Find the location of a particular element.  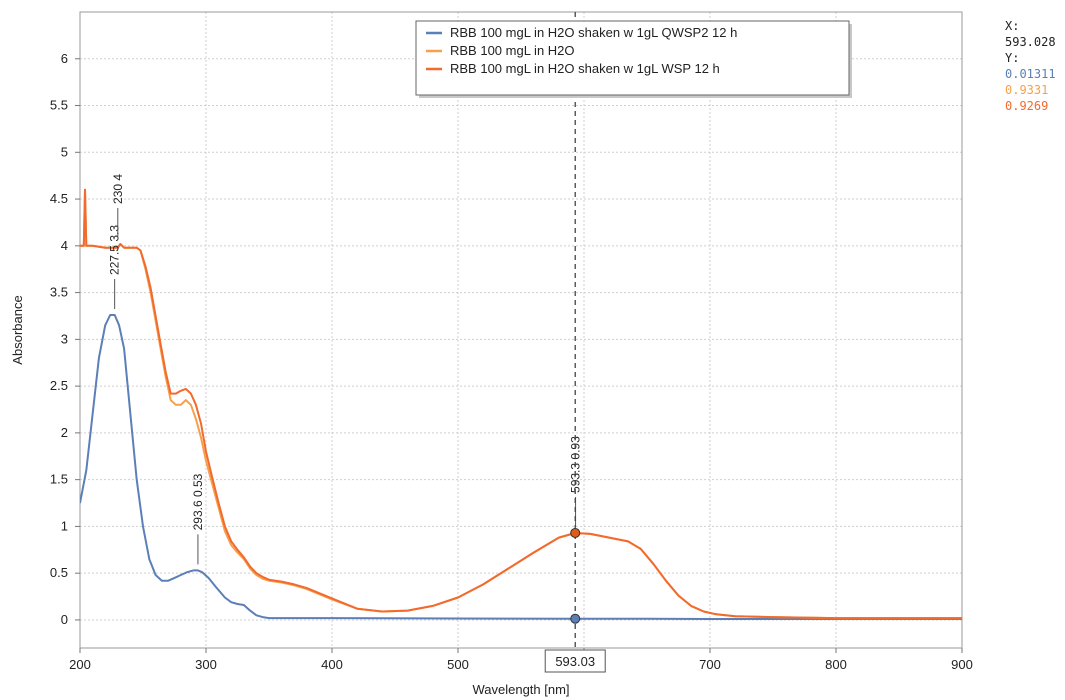

x-tick-label: 400 is located at coordinates (332, 664).